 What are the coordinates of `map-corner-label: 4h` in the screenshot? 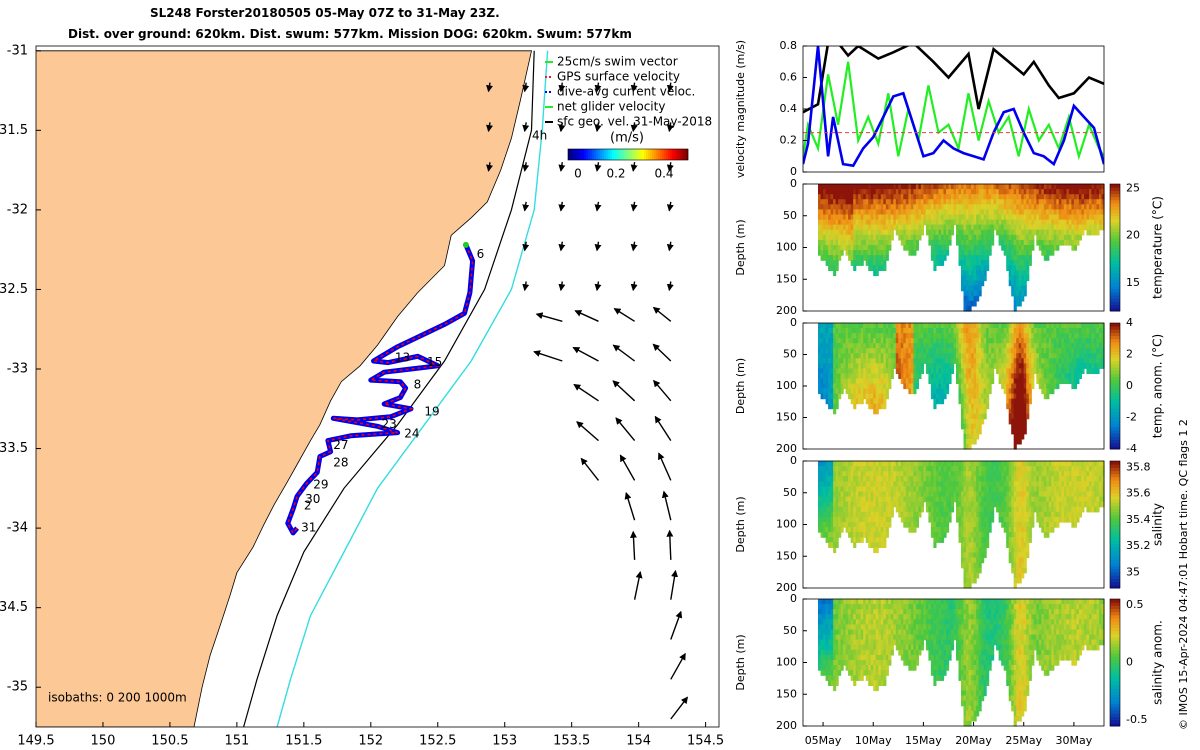 It's located at (539, 136).